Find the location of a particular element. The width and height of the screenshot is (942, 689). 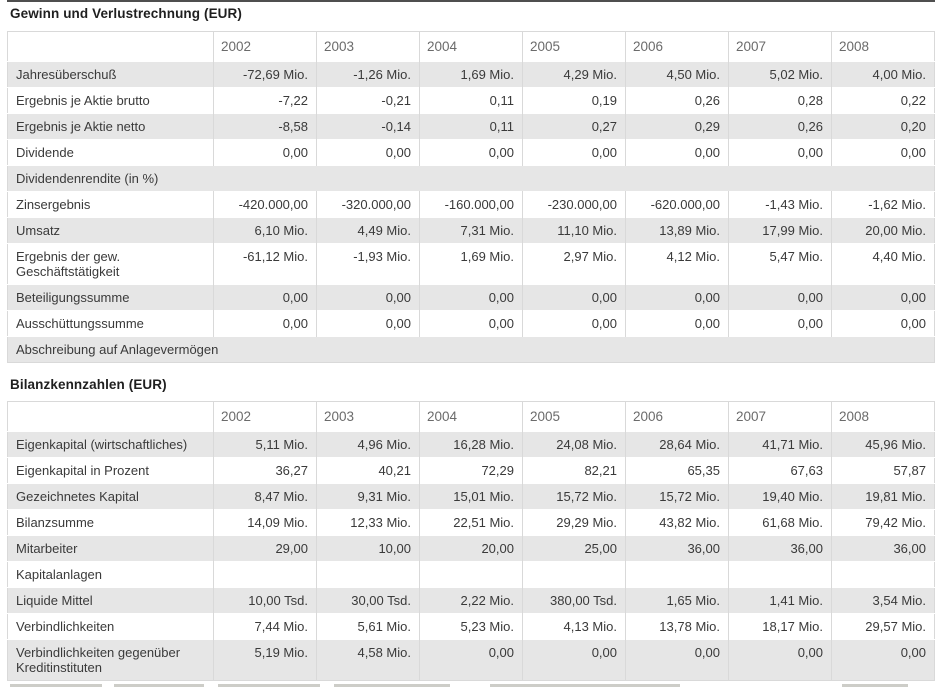

table-row: Dividende 0,00 0,00 0,00 0,00 0,00 0,00 0,00 is located at coordinates (471, 152).